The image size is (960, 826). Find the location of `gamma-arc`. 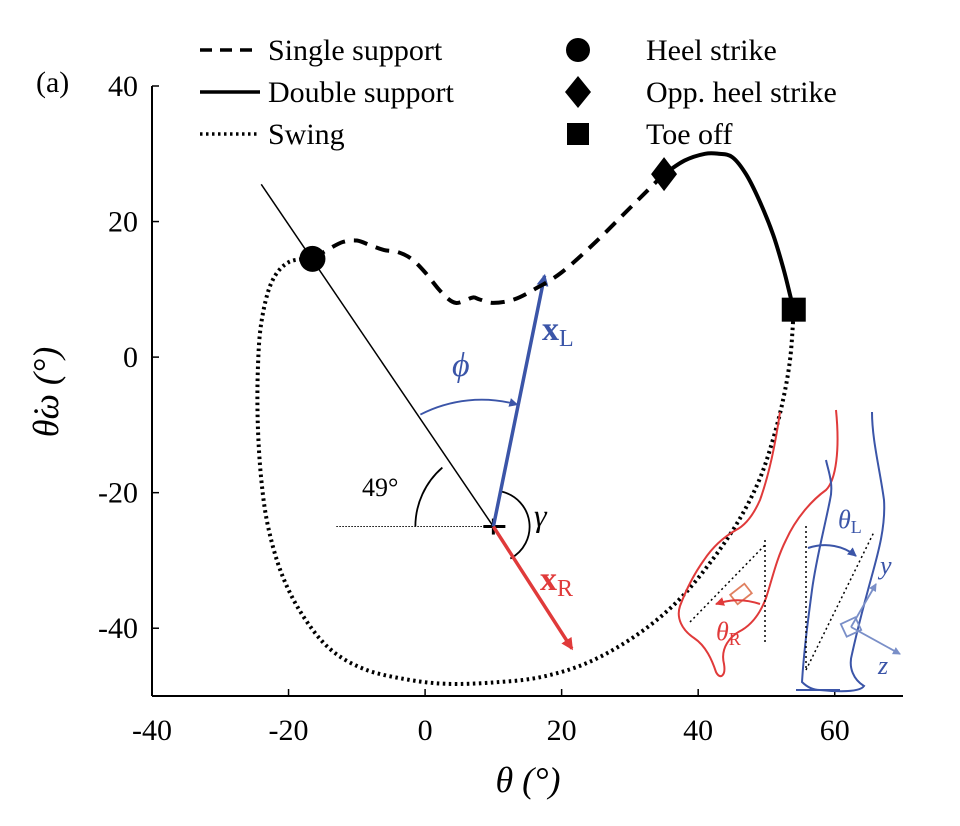

gamma-arc is located at coordinates (516, 525).